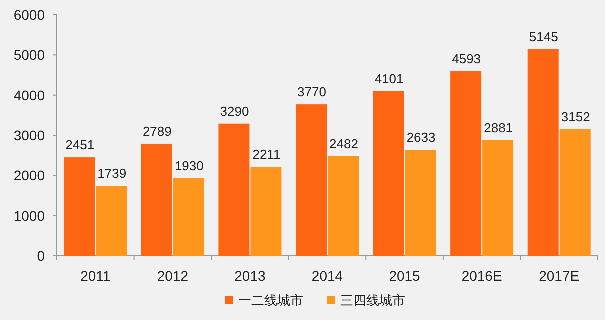  I want to click on data-label: 2451, so click(80, 145).